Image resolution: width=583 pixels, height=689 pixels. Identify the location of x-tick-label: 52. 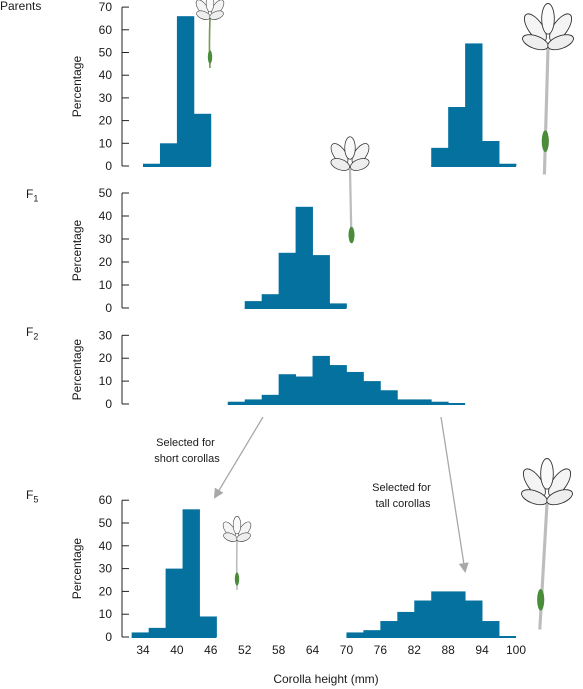
(245, 650).